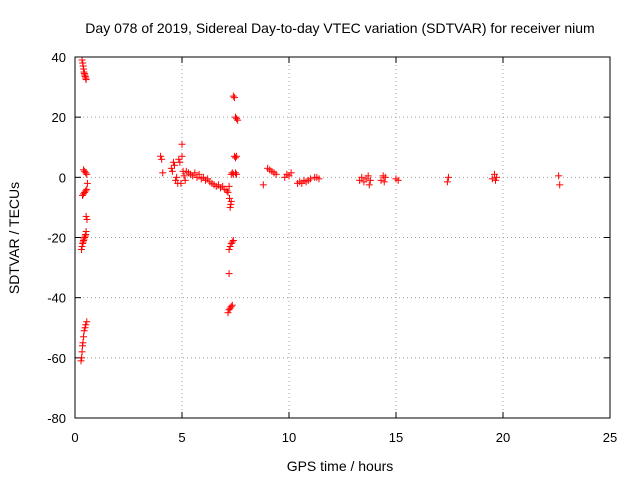 The width and height of the screenshot is (640, 480). Describe the element at coordinates (59, 57) in the screenshot. I see `y-tick-label: 40` at that location.